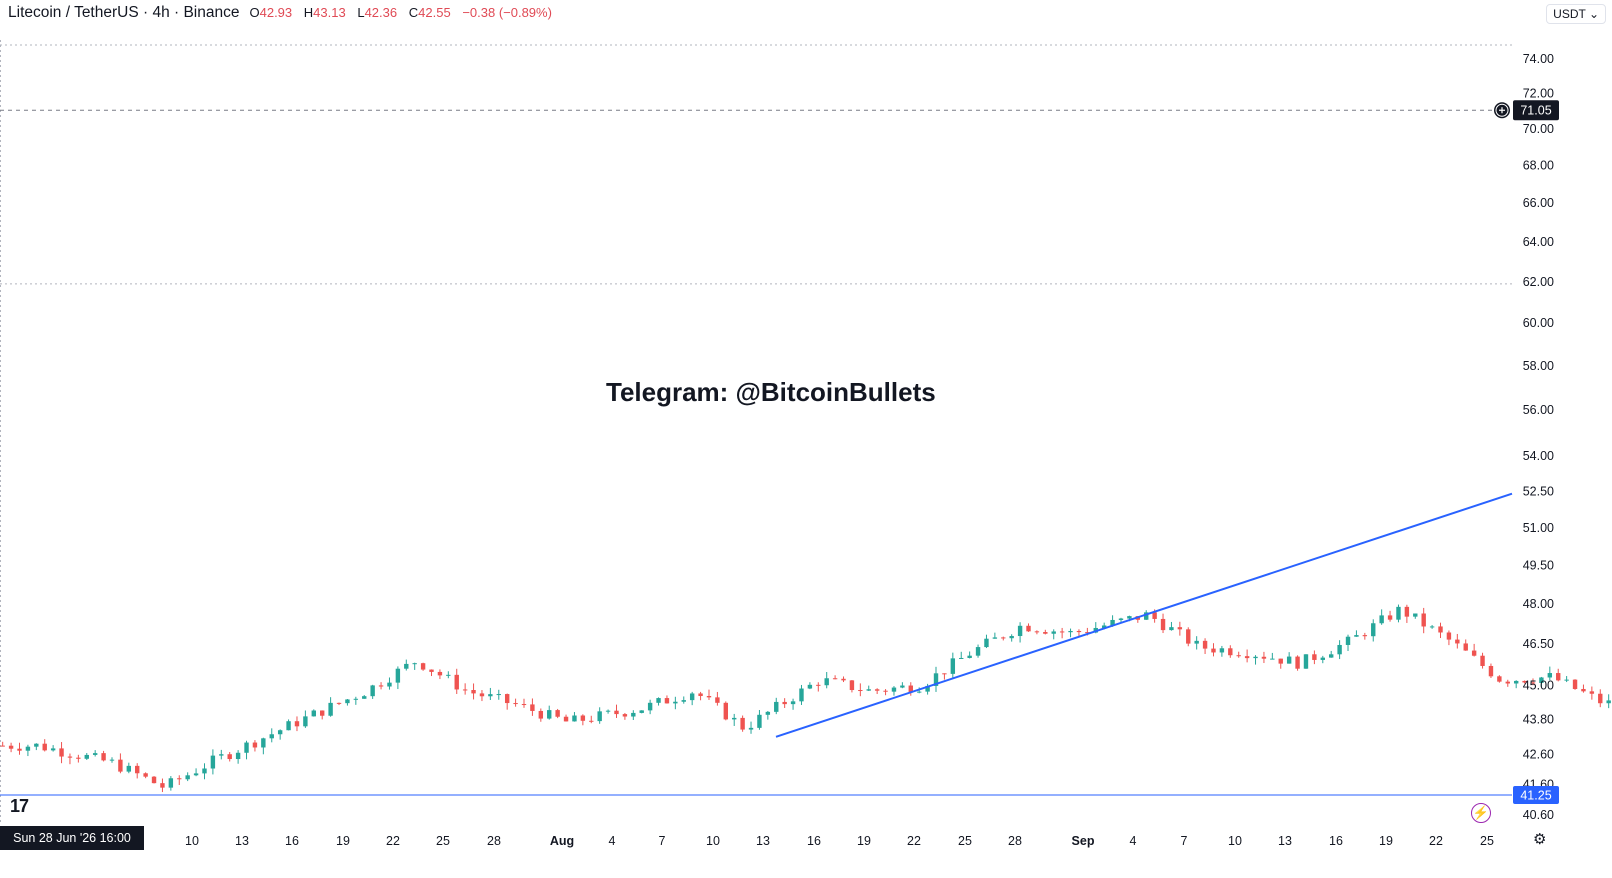 This screenshot has height=878, width=1612. I want to click on price-tick-label: 54.00, so click(1538, 456).